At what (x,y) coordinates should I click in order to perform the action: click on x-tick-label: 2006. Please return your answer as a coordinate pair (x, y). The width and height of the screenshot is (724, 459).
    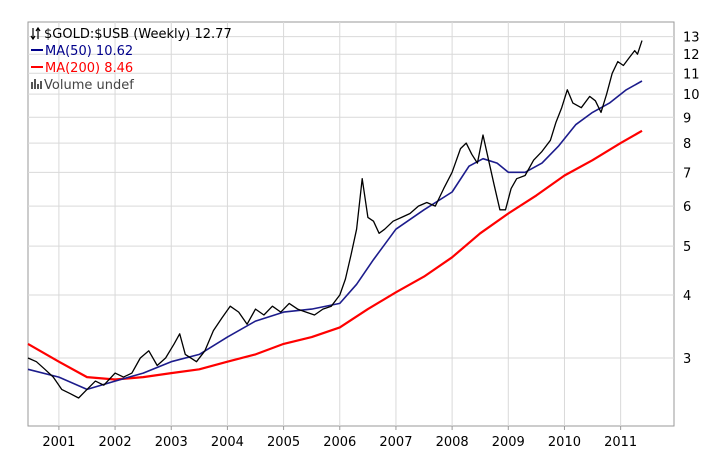
    Looking at the image, I should click on (339, 442).